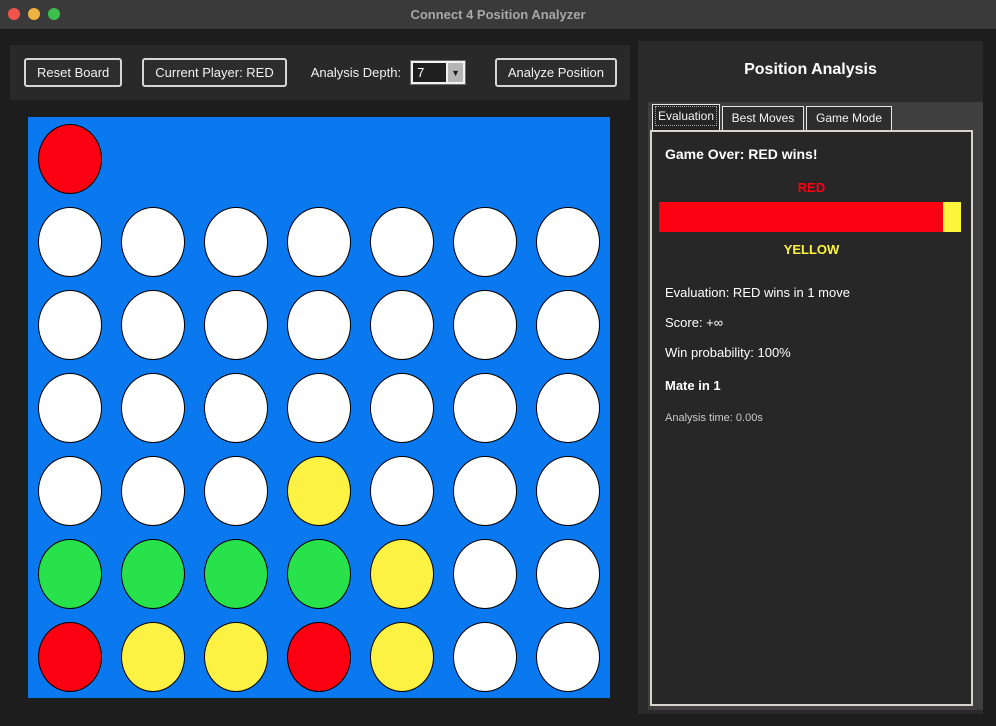 The height and width of the screenshot is (726, 996). I want to click on evaluation-bar-red, so click(801, 217).